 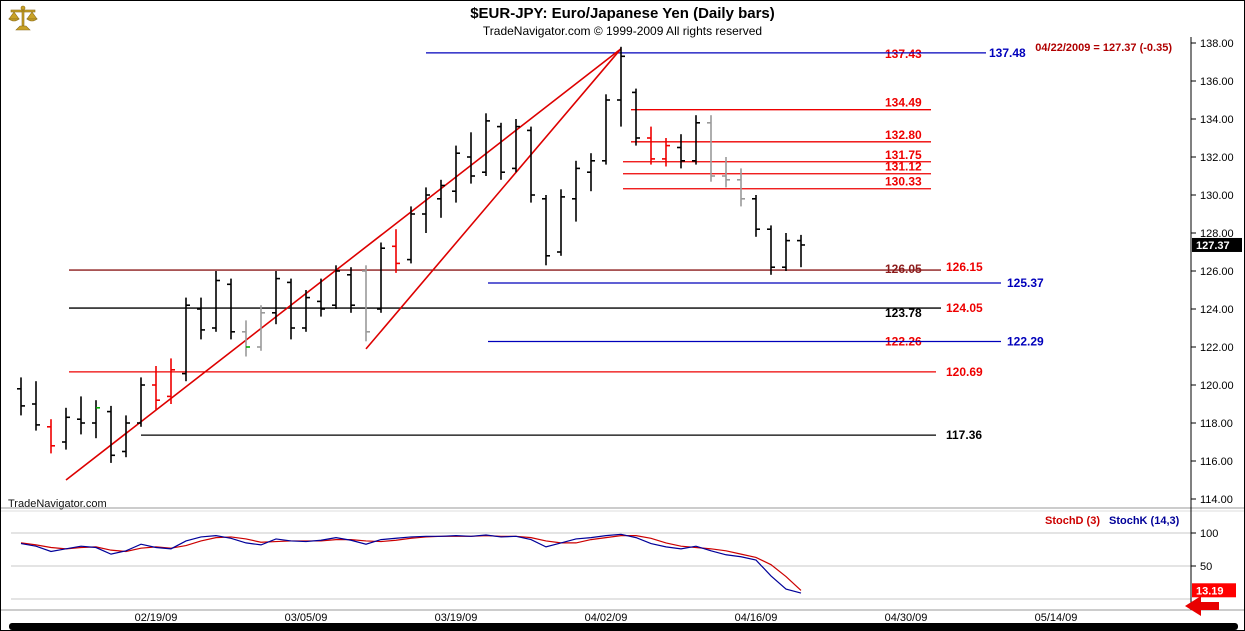 I want to click on price-axis-label: 134.00, so click(x=1217, y=120).